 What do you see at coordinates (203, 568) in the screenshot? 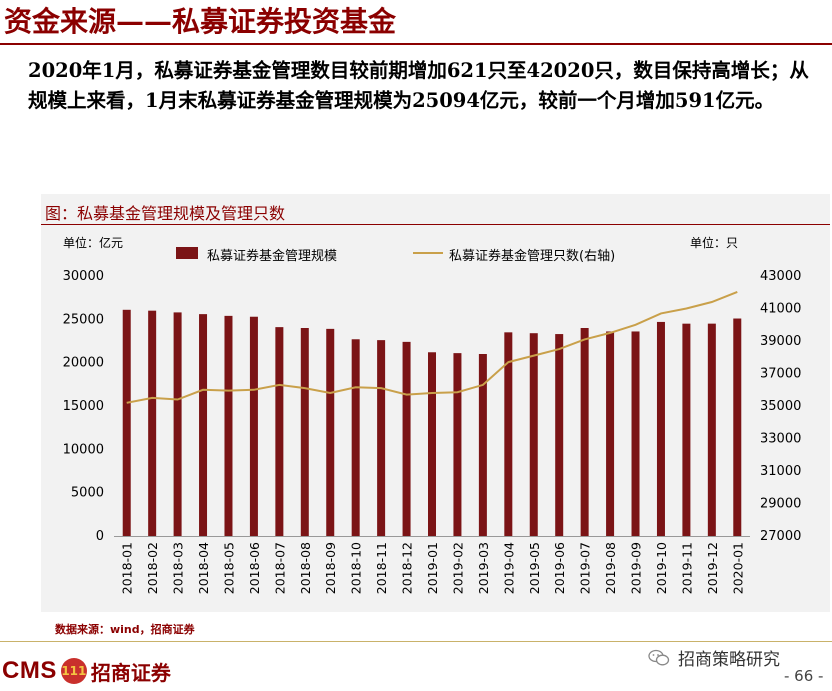
I see `x-tick-label: 2018-04` at bounding box center [203, 568].